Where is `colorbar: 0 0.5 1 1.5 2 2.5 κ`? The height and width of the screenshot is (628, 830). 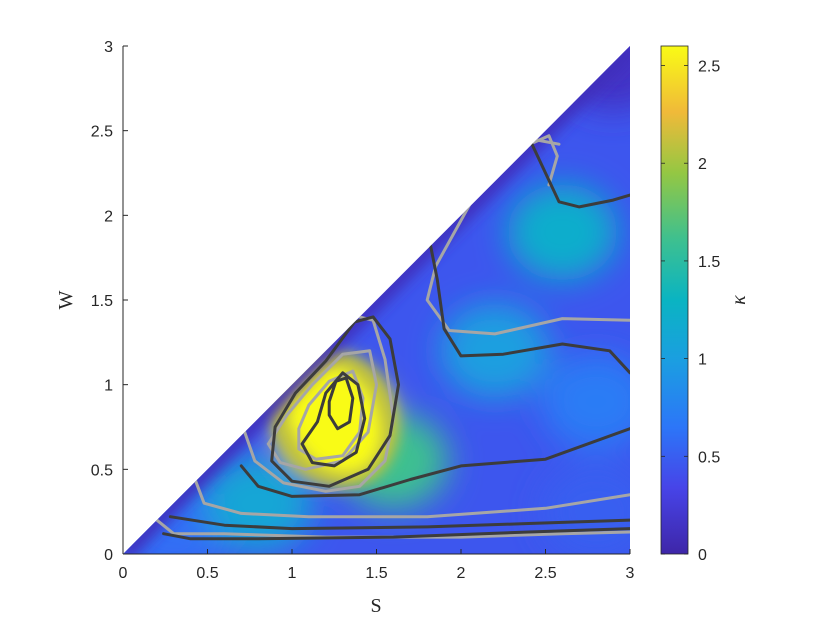 colorbar: 0 0.5 1 1.5 2 2.5 κ is located at coordinates (705, 304).